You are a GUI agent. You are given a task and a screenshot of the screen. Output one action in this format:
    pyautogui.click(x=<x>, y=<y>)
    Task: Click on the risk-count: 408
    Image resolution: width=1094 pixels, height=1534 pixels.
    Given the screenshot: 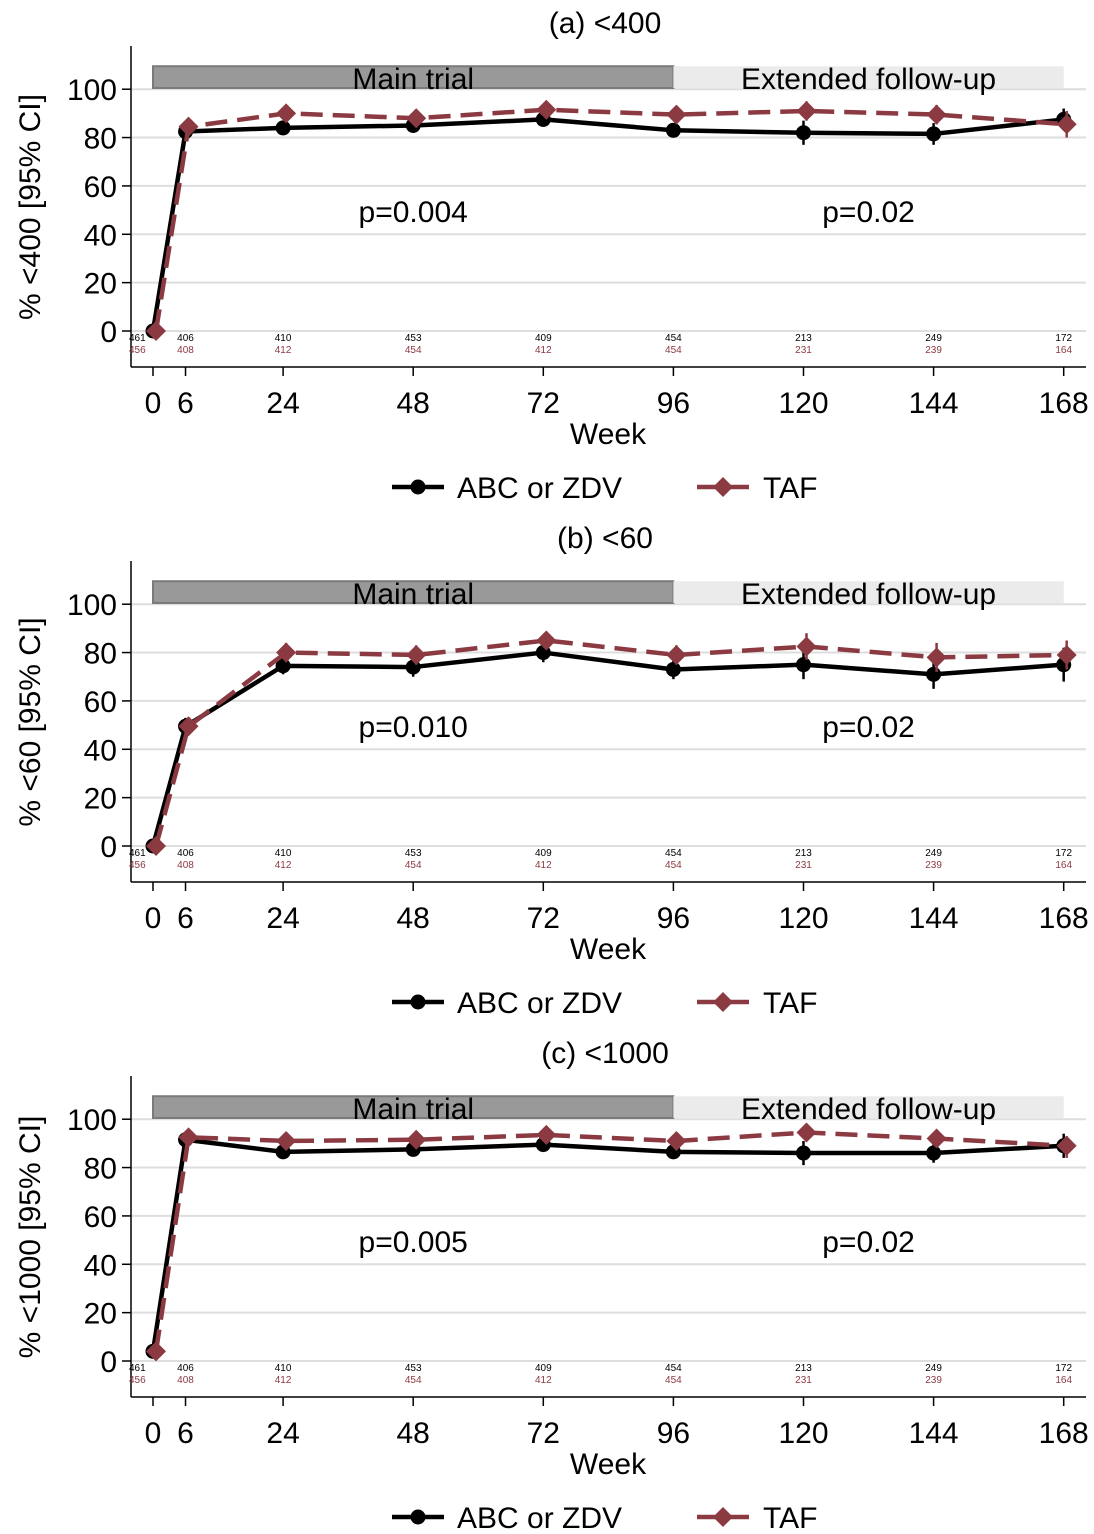 What is the action you would take?
    pyautogui.click(x=185, y=350)
    